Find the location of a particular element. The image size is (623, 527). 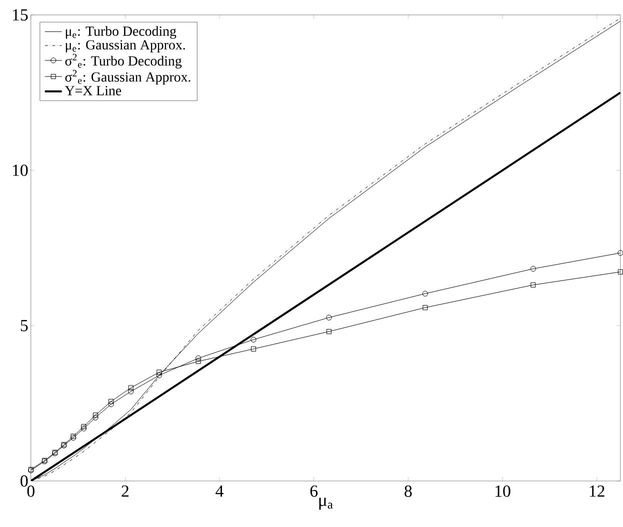

legend-label: σ$^{2}$$_{e}$: Gaussian Approx. is located at coordinates (127, 77).